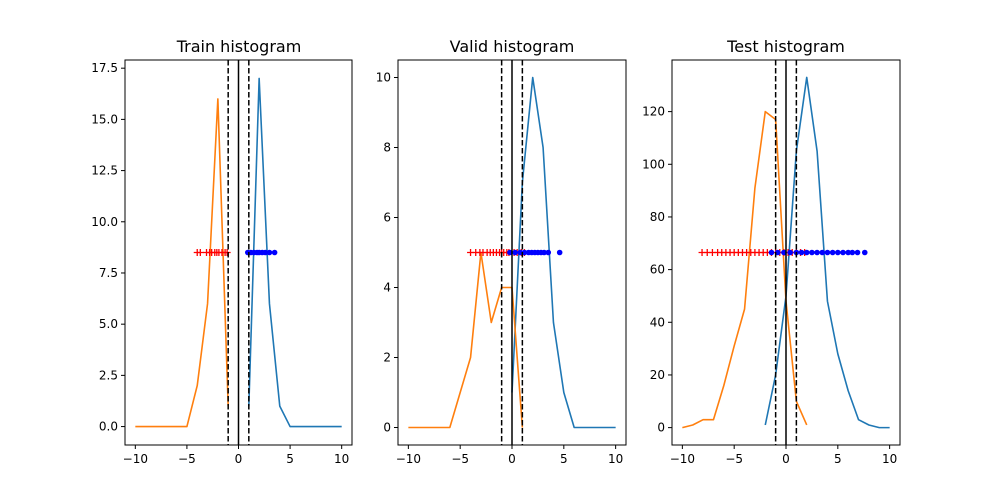 This screenshot has height=500, width=1000. I want to click on valid-ytick-label-2: 4, so click(387, 288).